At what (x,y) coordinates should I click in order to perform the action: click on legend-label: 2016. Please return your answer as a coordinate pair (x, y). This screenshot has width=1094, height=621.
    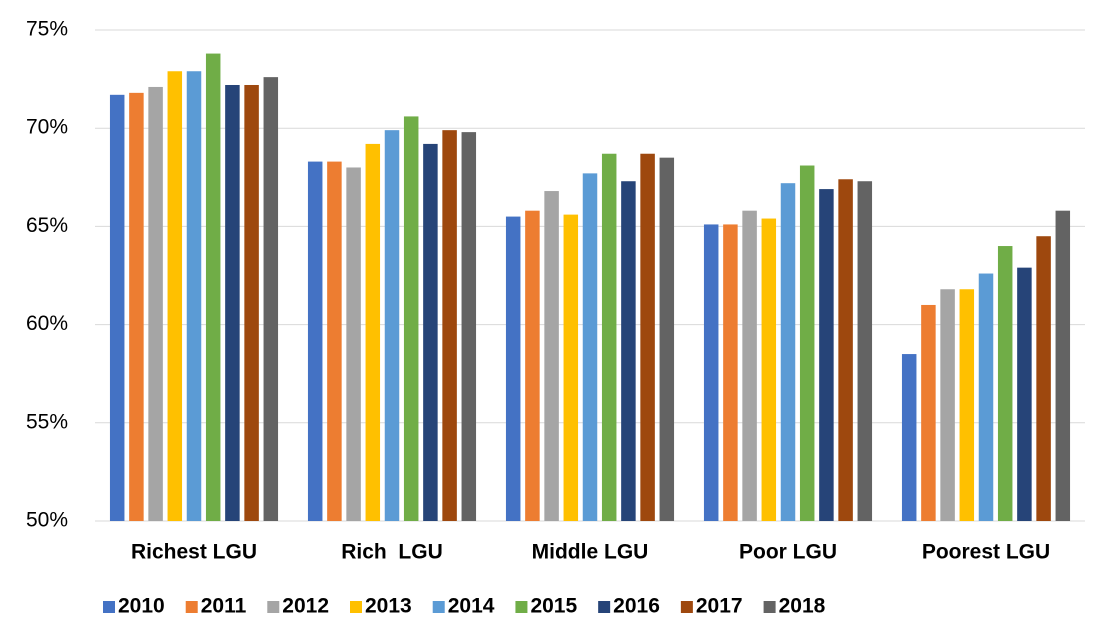
    Looking at the image, I should click on (636, 606).